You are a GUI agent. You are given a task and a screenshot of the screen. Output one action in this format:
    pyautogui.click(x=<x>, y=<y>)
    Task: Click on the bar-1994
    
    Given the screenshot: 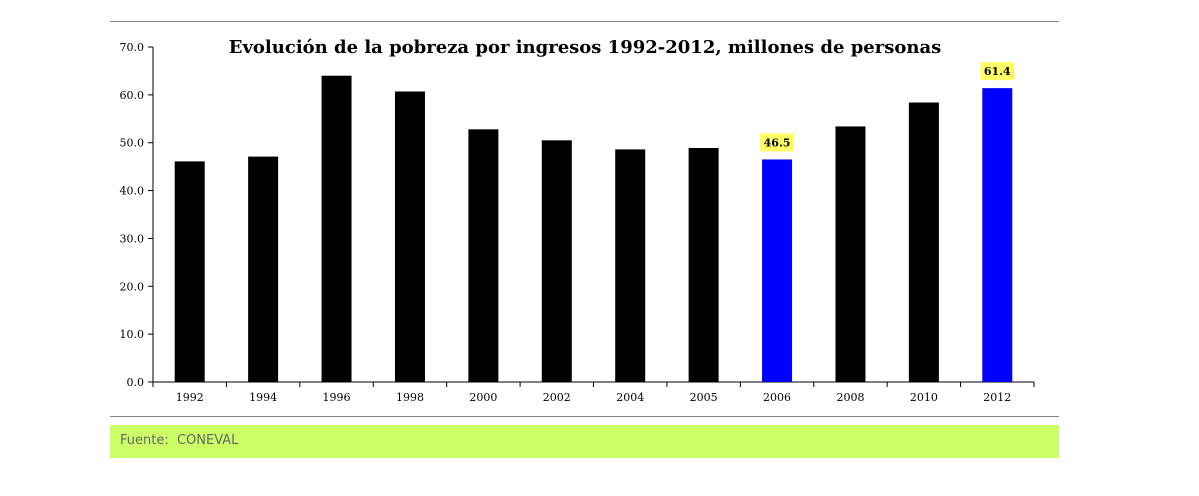 What is the action you would take?
    pyautogui.click(x=263, y=269)
    